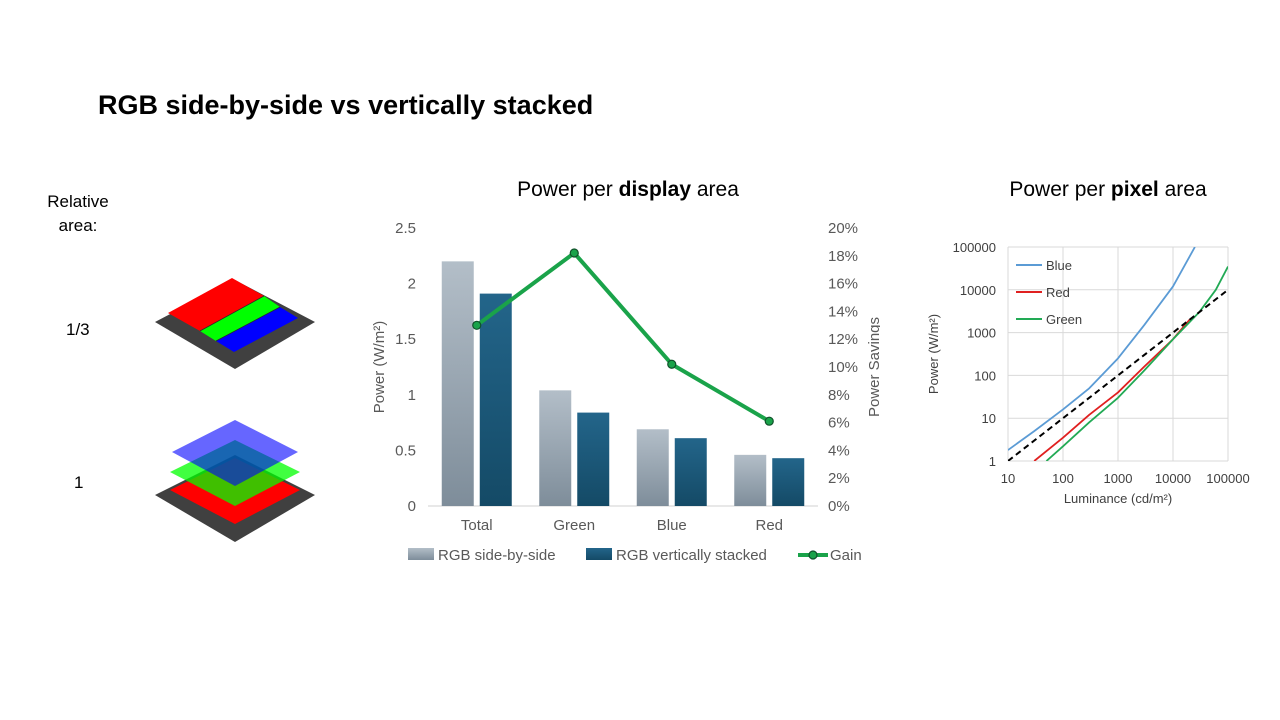 The width and height of the screenshot is (1280, 720). I want to click on right-tick-label: 10%, so click(843, 367).